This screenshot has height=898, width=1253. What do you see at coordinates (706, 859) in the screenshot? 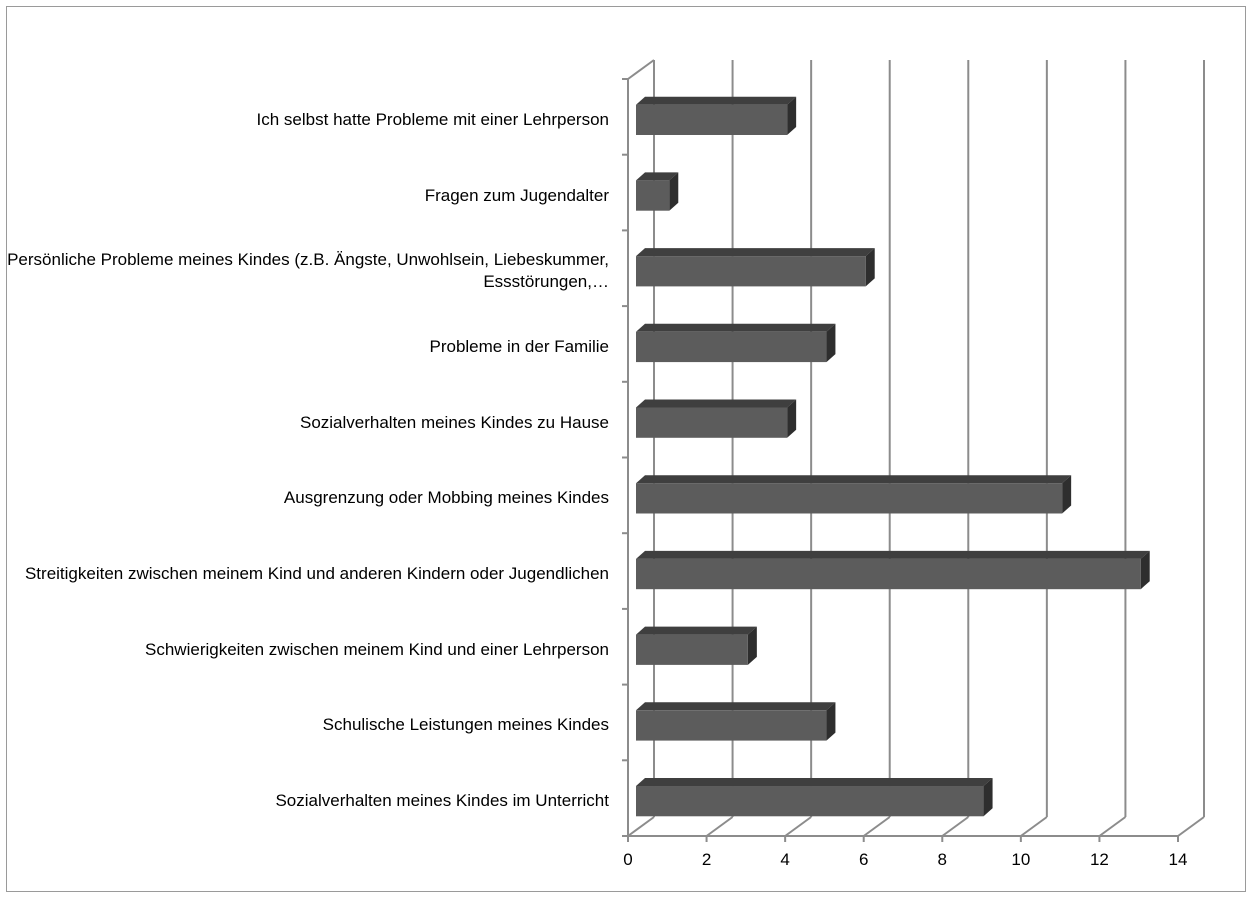
I see `x-tick-label: 2` at bounding box center [706, 859].